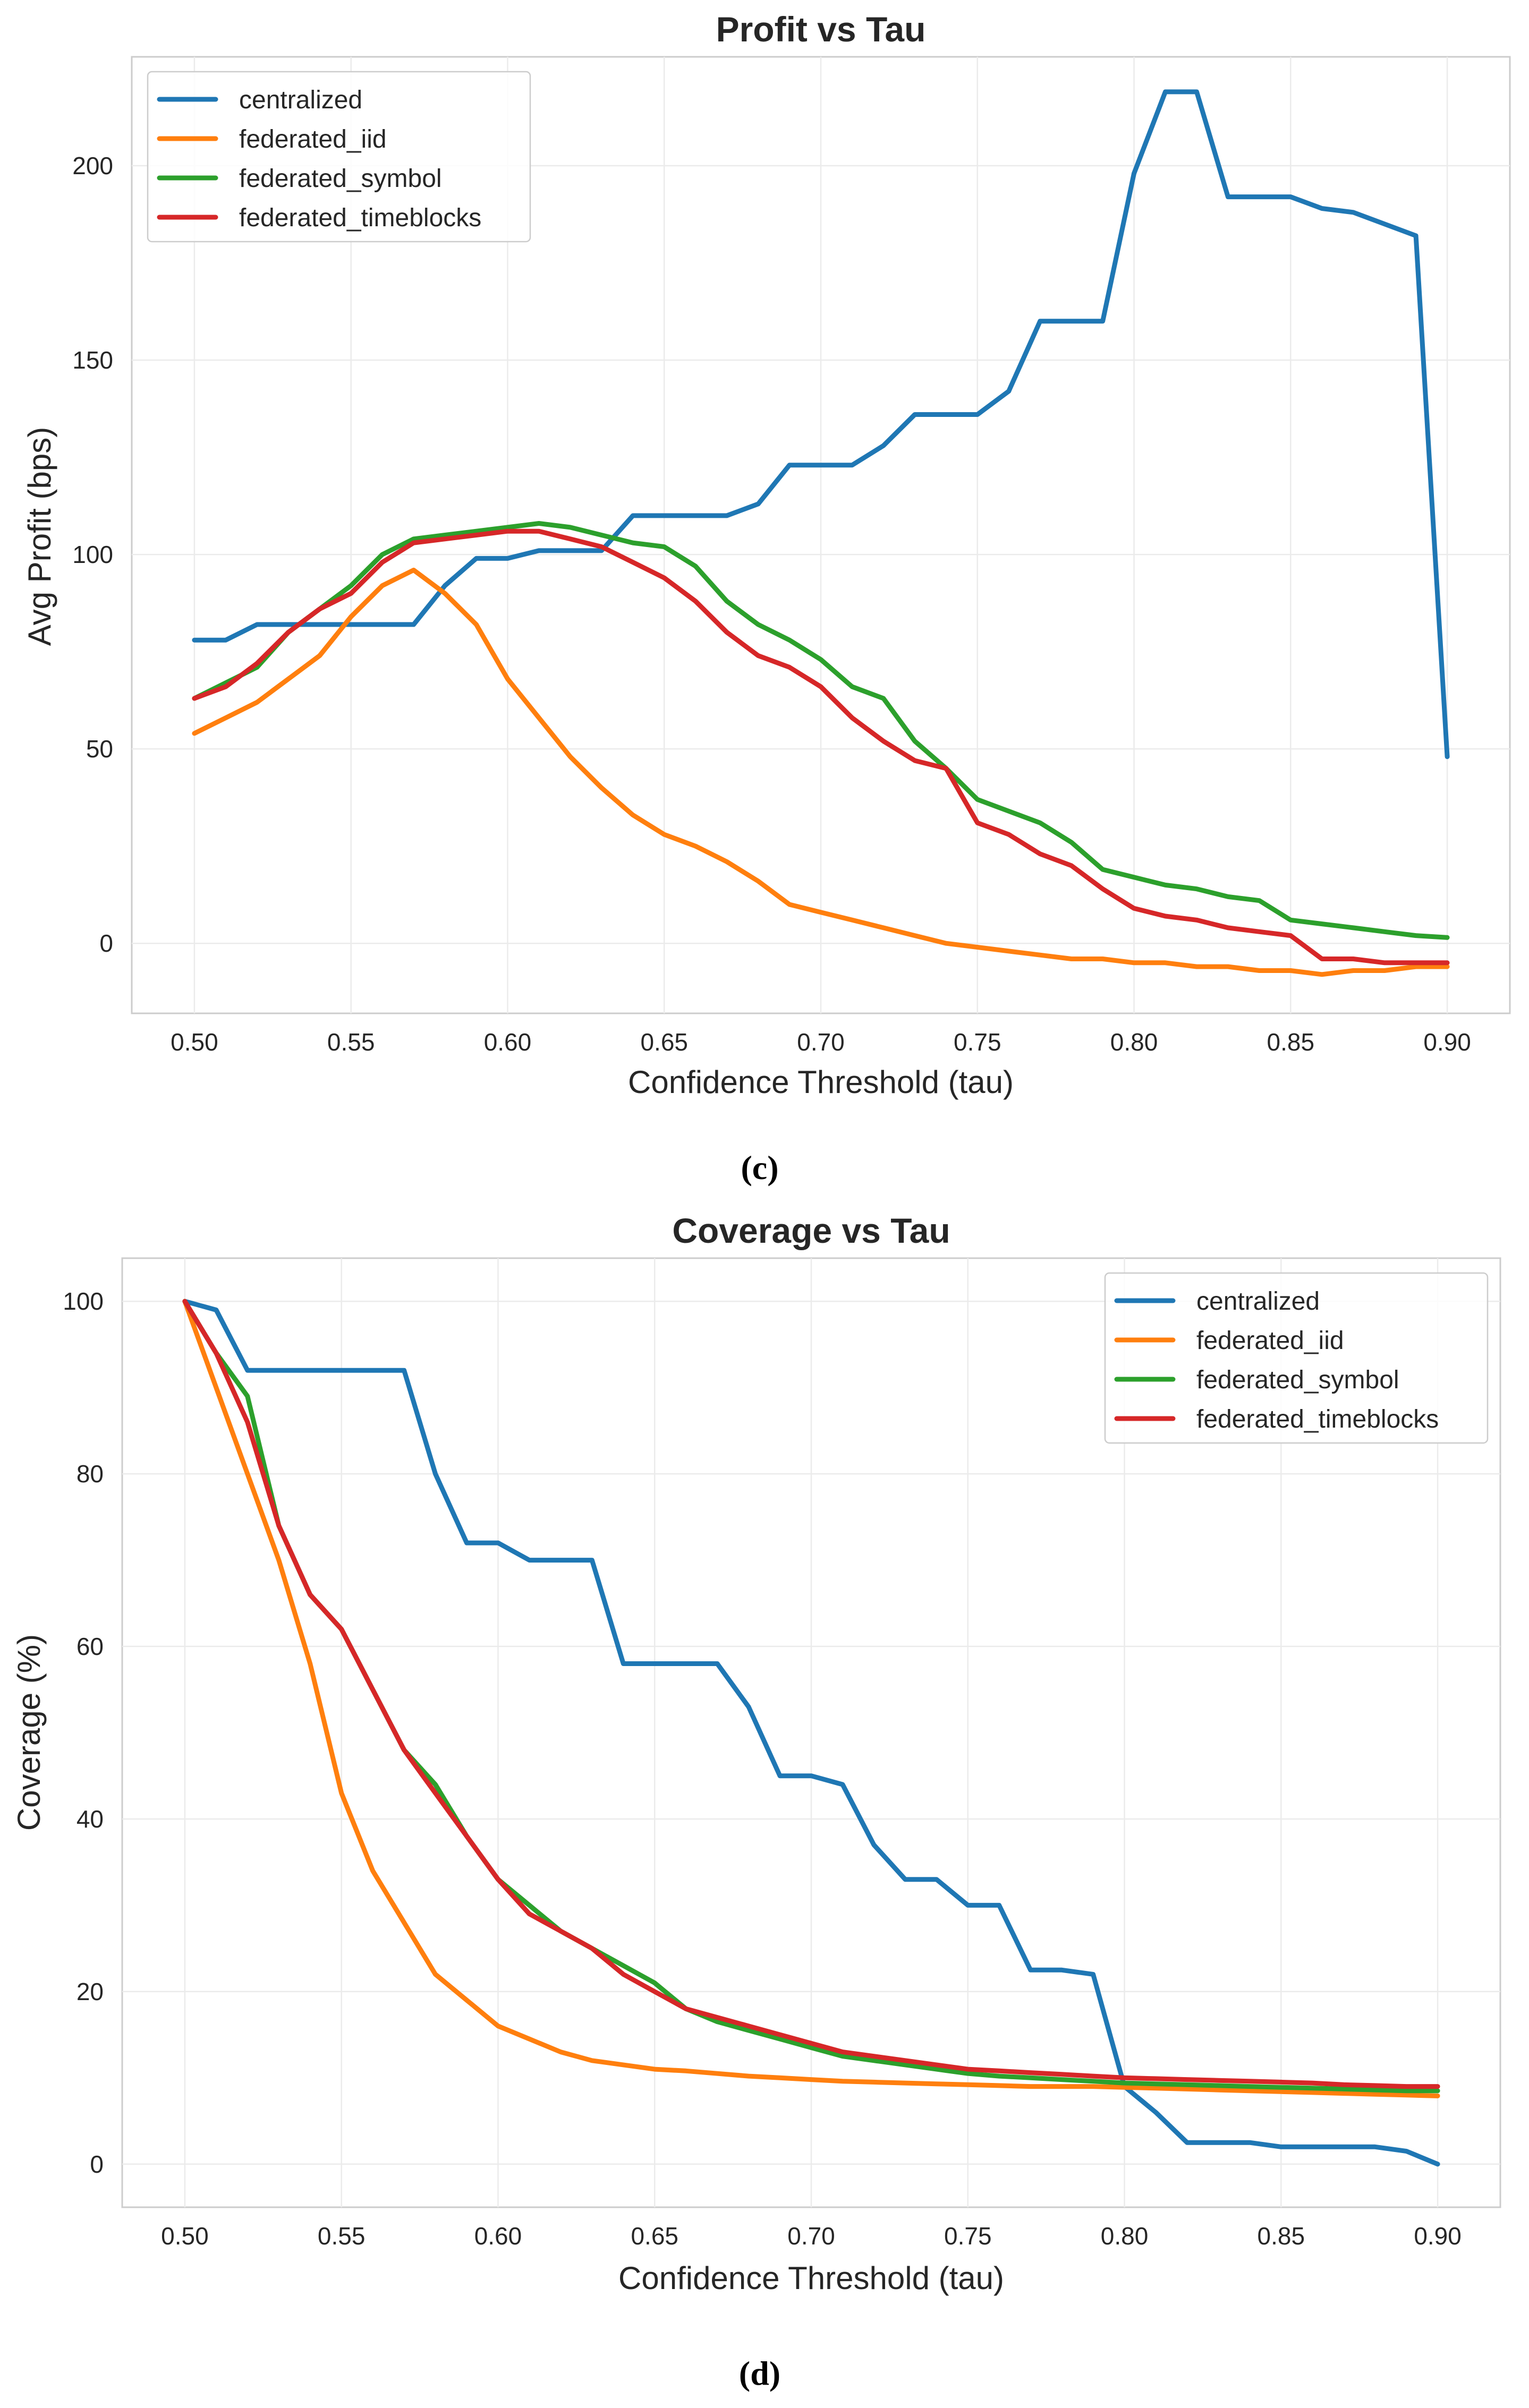 The width and height of the screenshot is (1529, 2408). What do you see at coordinates (90, 1474) in the screenshot?
I see `y-tick-label: 80` at bounding box center [90, 1474].